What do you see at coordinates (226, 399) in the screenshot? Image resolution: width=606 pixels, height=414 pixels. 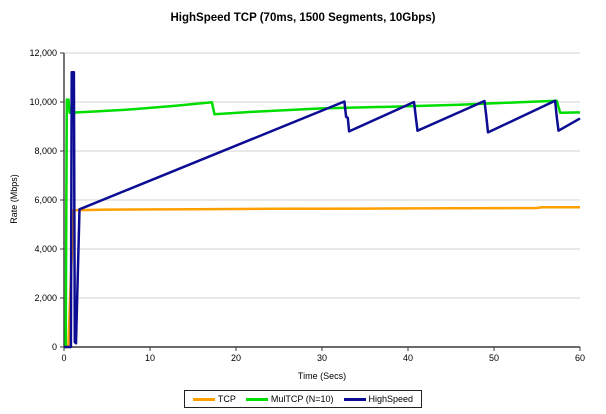 I see `legend-label-tcp: TCP` at bounding box center [226, 399].